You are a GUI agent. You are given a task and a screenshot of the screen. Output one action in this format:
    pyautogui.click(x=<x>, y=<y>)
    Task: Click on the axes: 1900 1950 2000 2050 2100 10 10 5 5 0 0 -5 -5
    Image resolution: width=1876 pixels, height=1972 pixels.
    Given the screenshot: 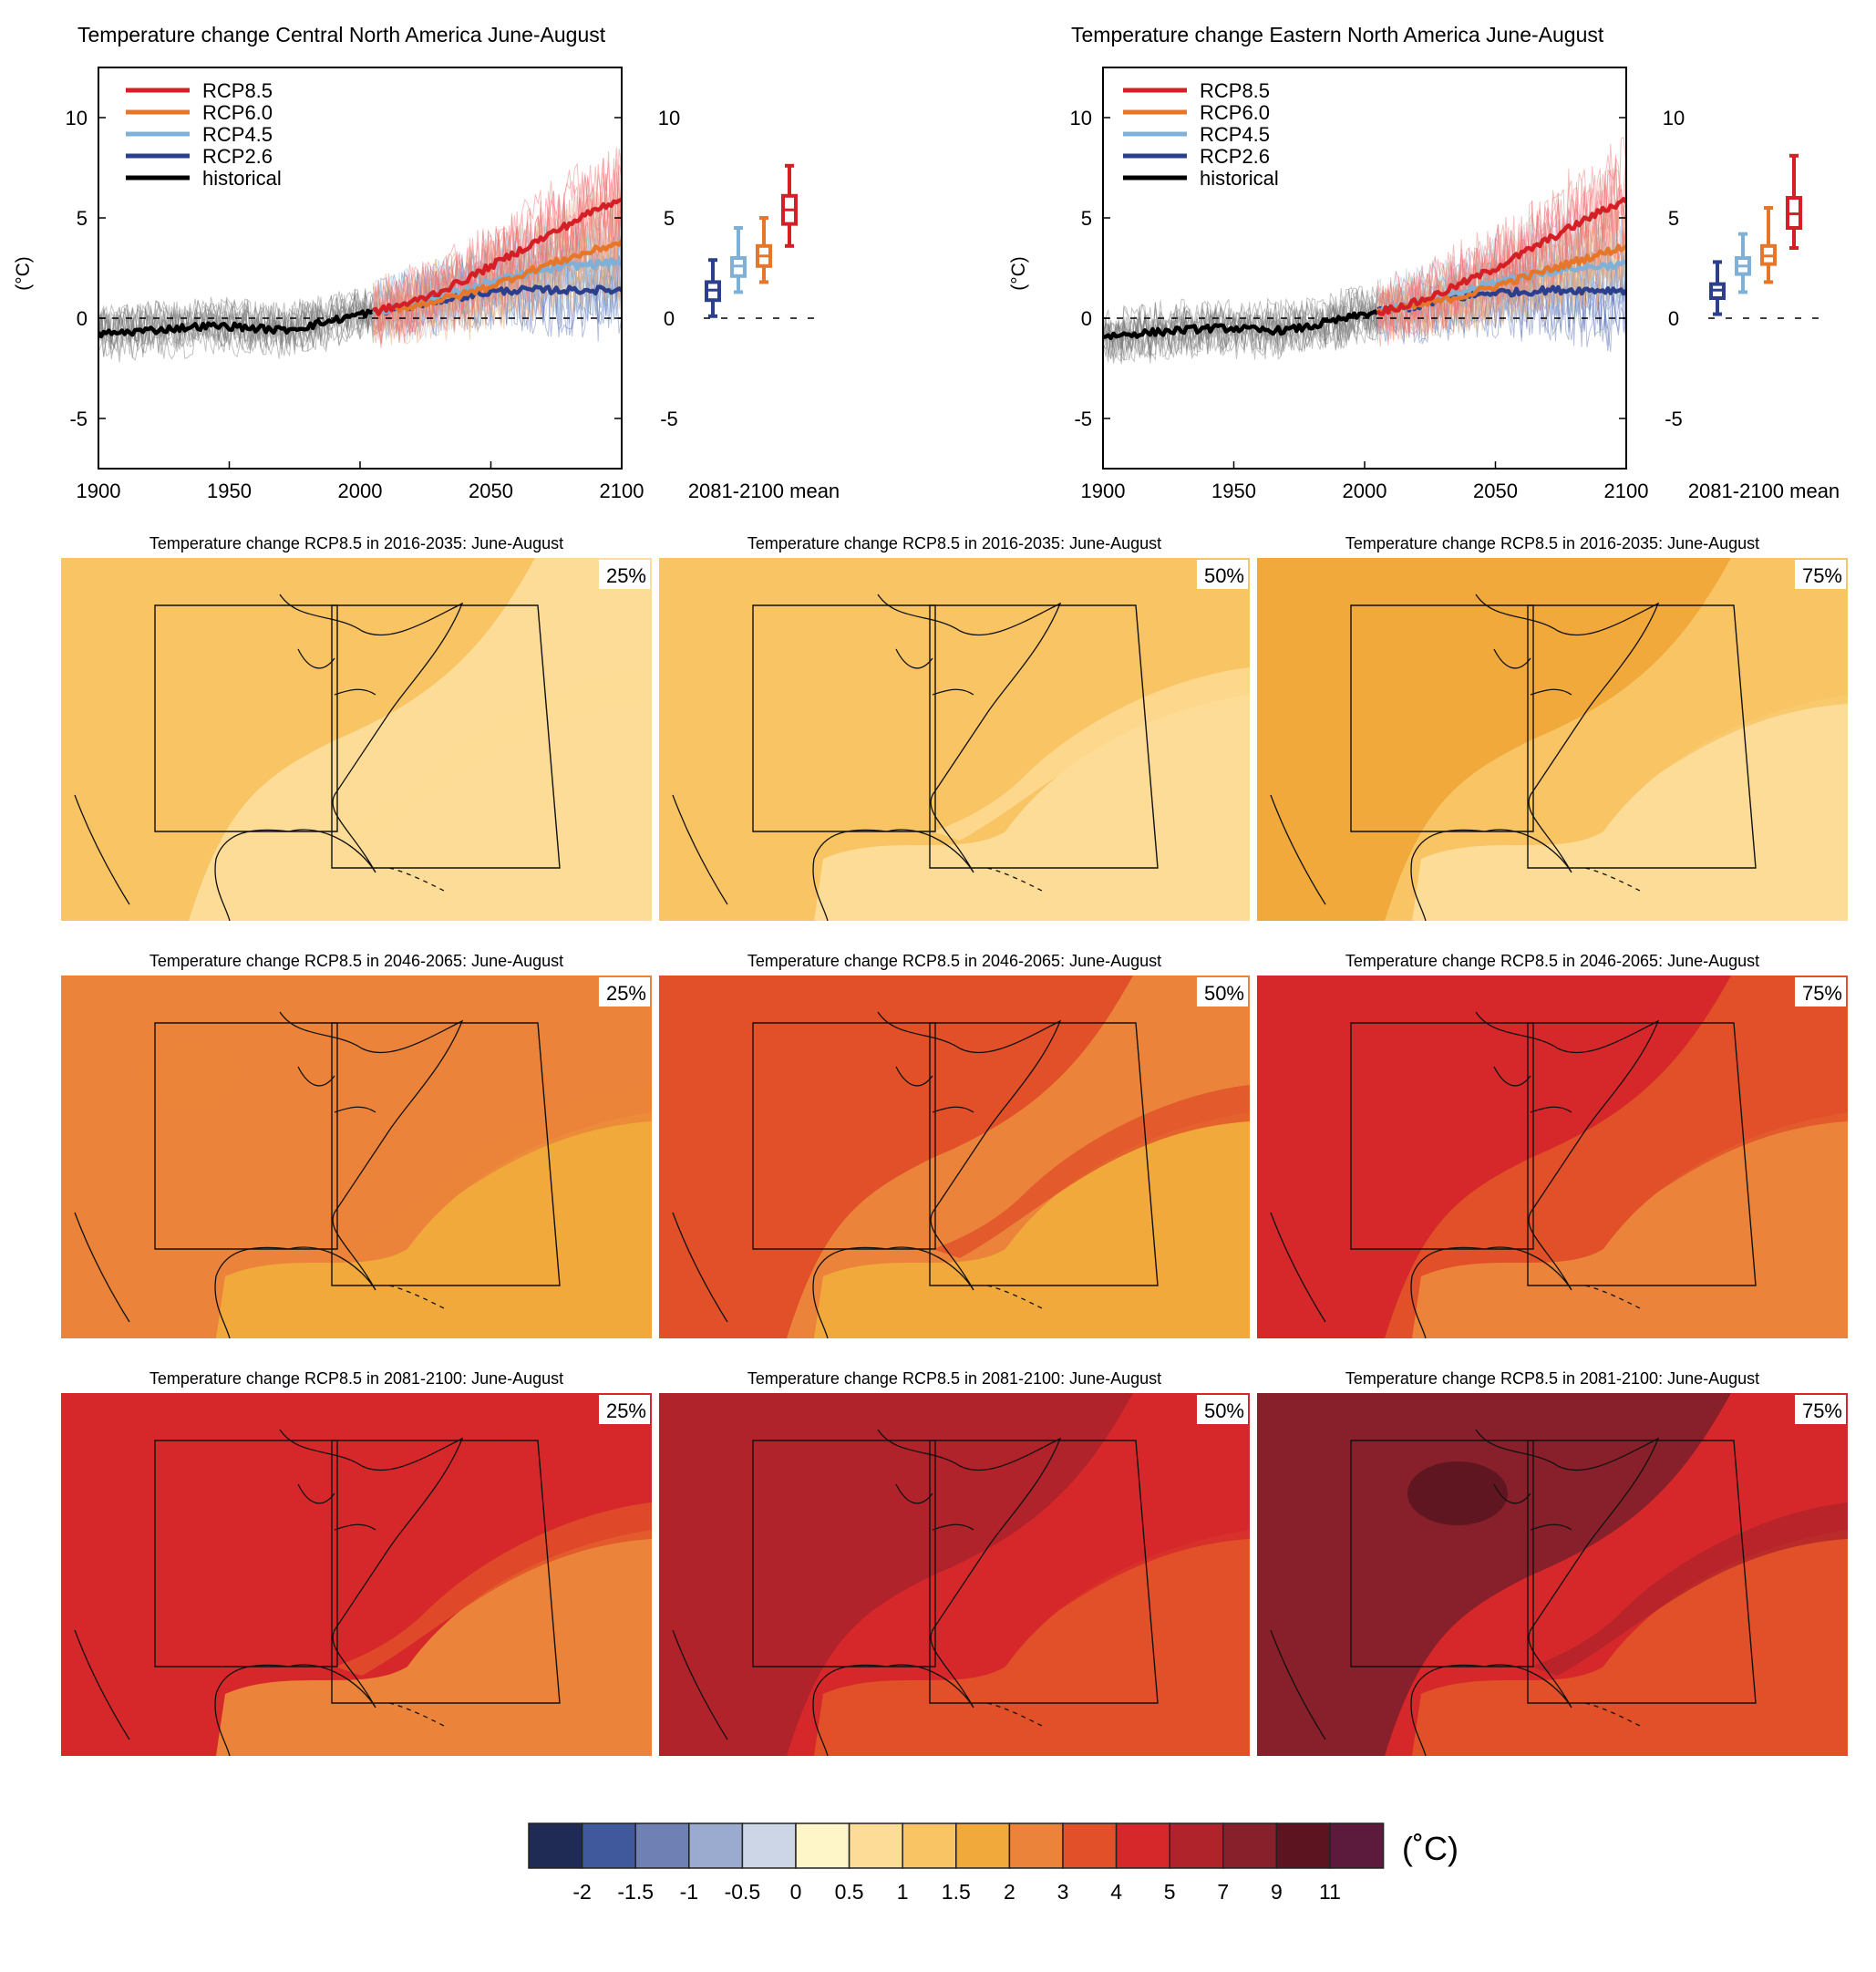 What is the action you would take?
    pyautogui.click(x=1377, y=304)
    